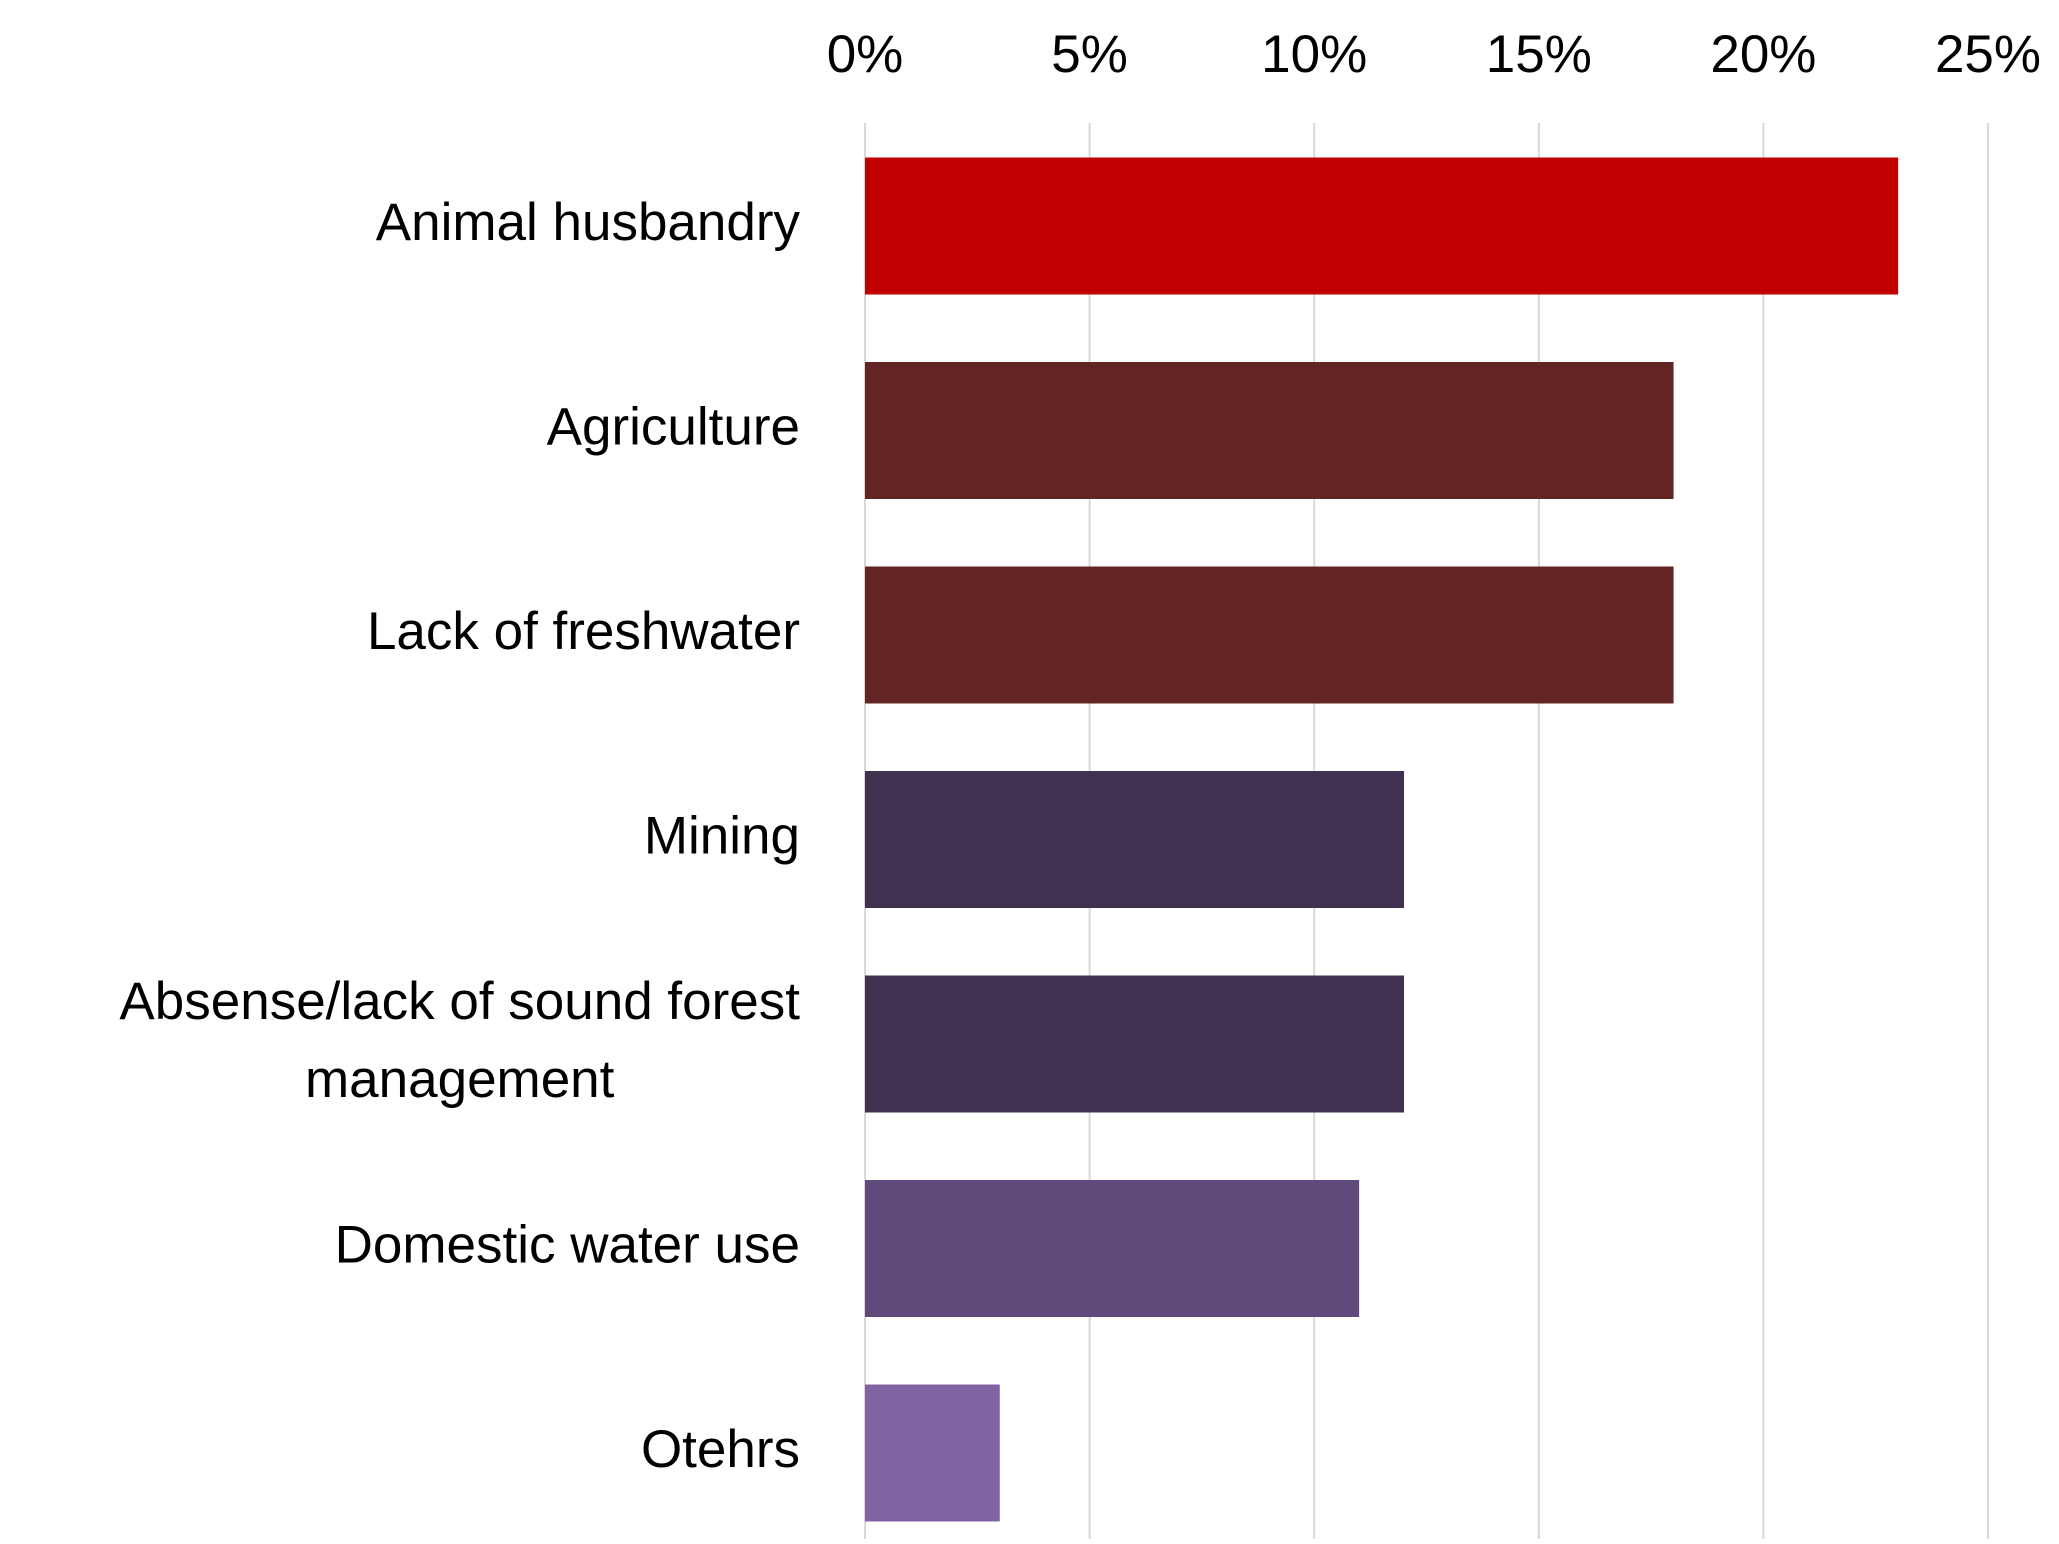 The width and height of the screenshot is (2059, 1544). I want to click on x-tick-label: 0%, so click(865, 54).